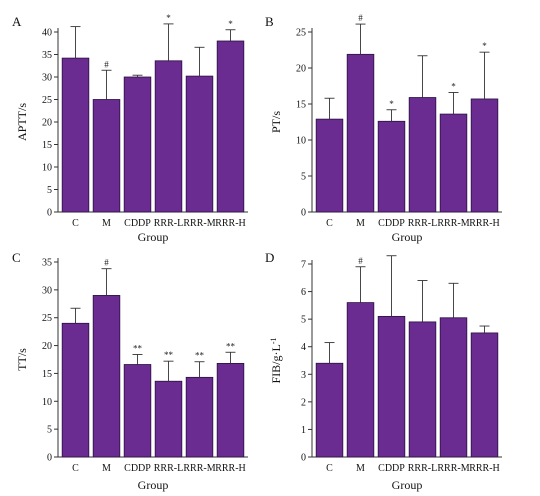 This screenshot has width=540, height=496. What do you see at coordinates (47, 33) in the screenshot?
I see `y-tick-label: 40` at bounding box center [47, 33].